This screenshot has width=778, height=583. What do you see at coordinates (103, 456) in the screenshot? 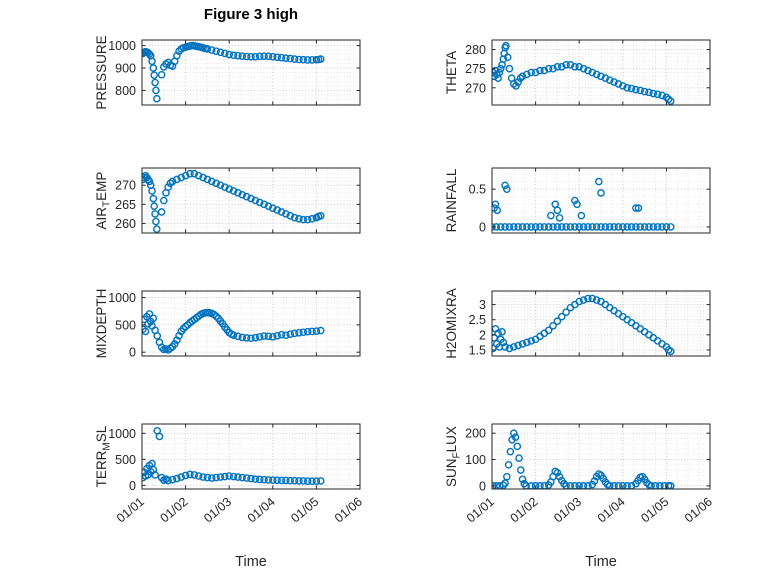
I see `y-axis-label-terr-msl: TERRMSL` at bounding box center [103, 456].